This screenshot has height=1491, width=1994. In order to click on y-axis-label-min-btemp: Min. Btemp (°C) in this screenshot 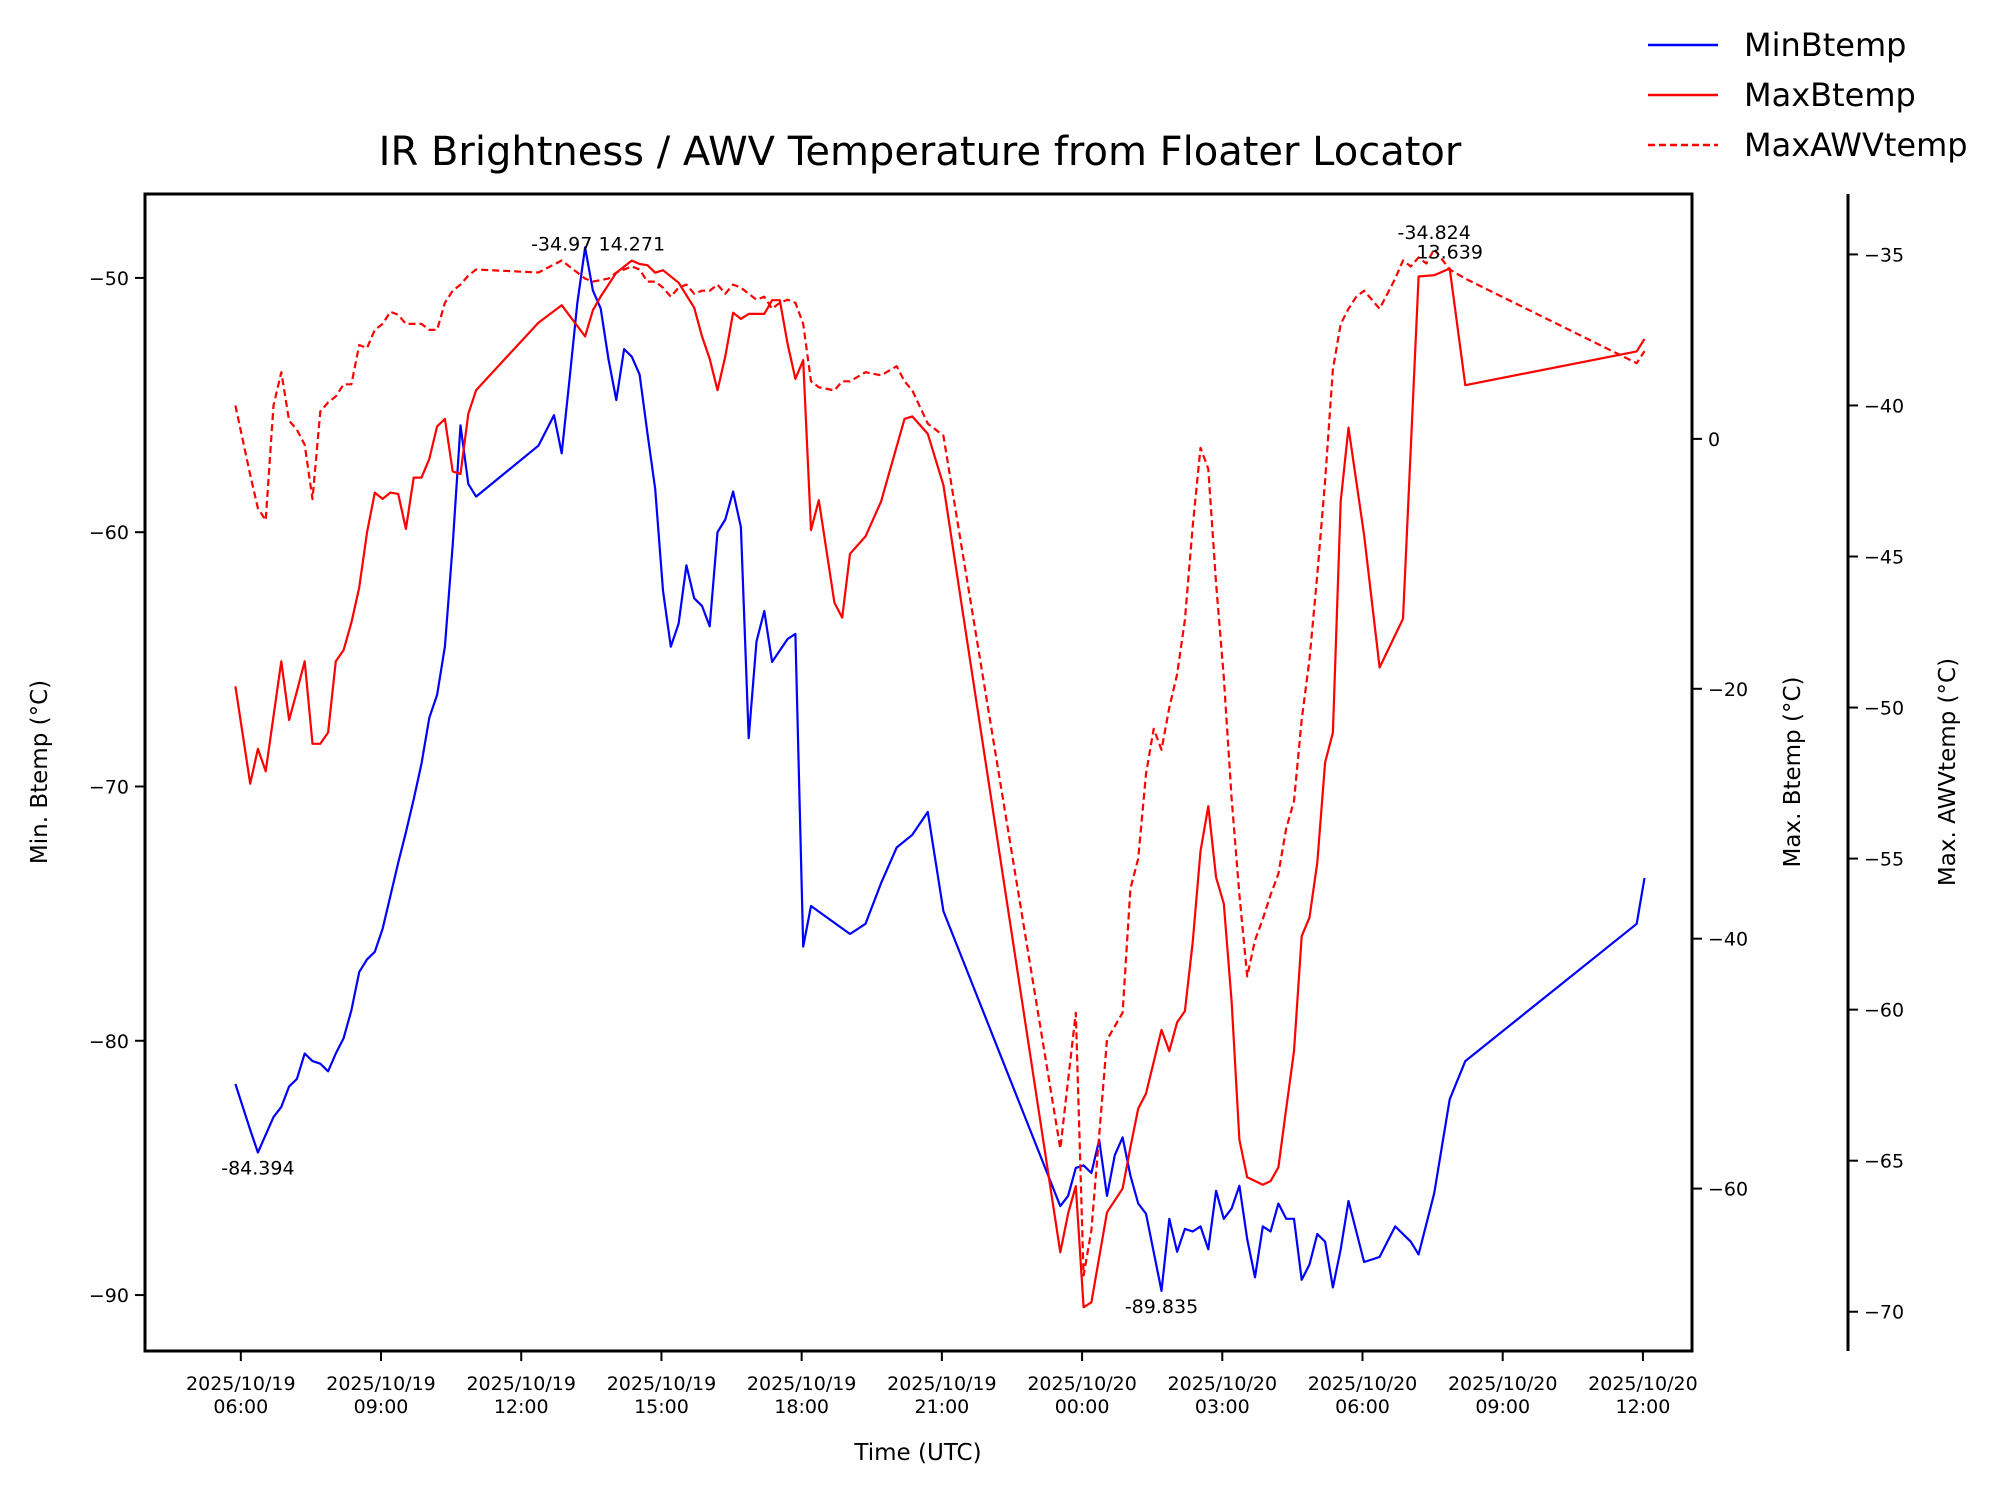, I will do `click(40, 772)`.